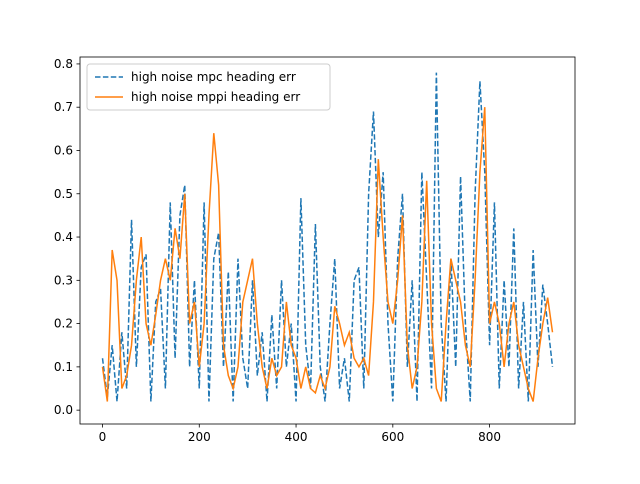 This screenshot has width=640, height=484. I want to click on x-tick-label: 800, so click(489, 437).